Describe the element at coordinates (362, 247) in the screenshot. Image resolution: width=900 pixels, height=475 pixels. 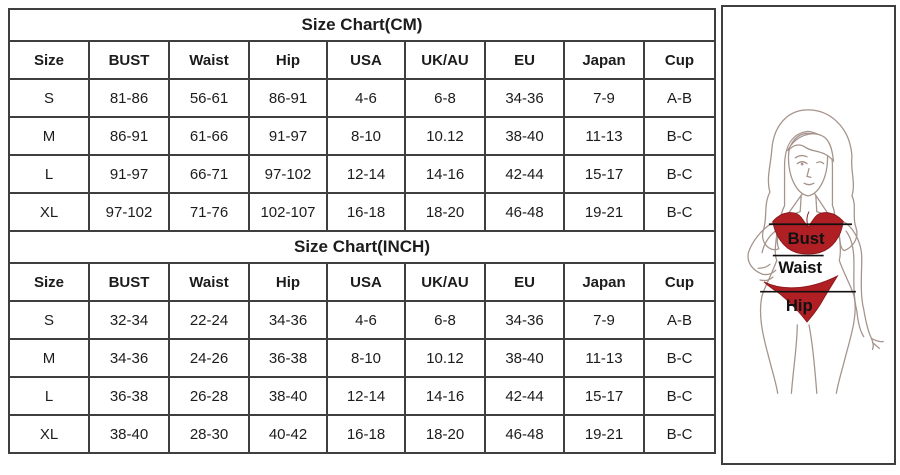
I see `table-title: Size Chart(INCH)` at that location.